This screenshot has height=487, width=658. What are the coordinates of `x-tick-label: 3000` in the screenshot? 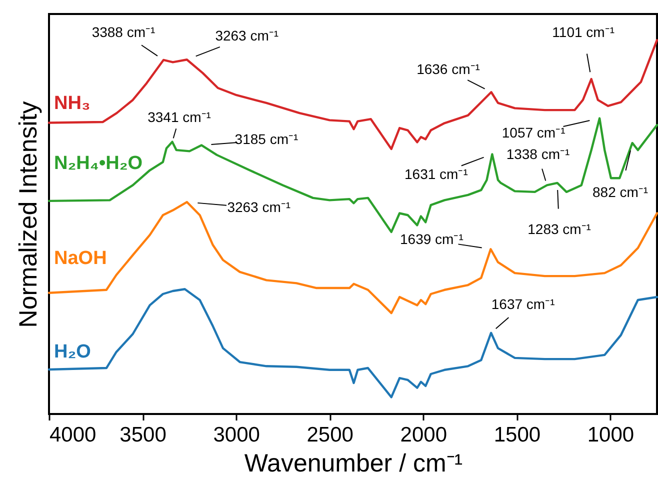 It's located at (236, 435).